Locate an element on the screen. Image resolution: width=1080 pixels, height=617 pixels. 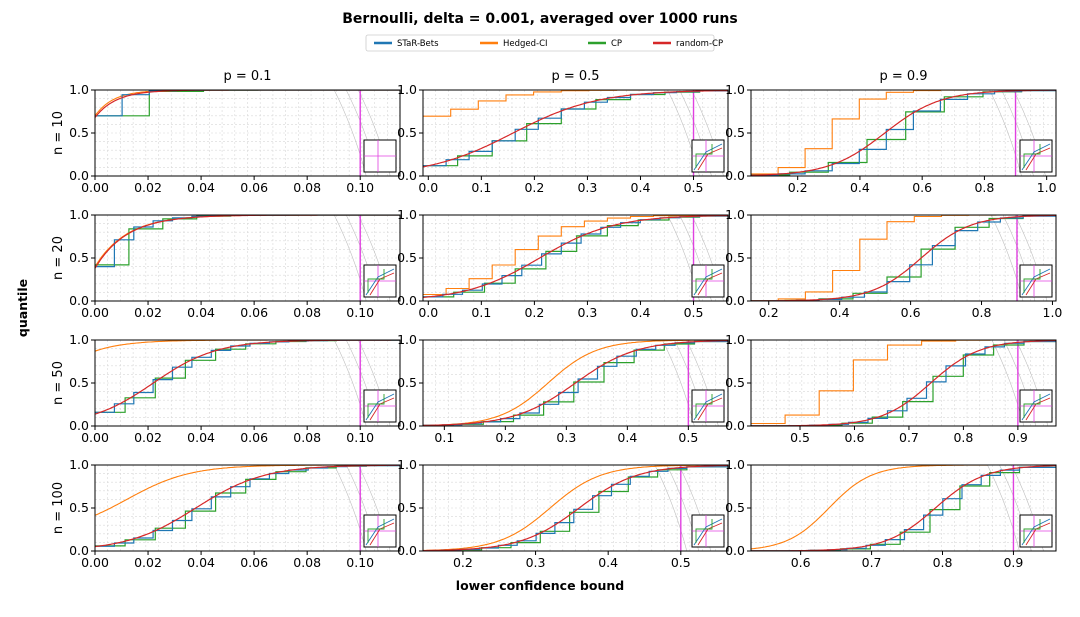
panel-plot-area is located at coordinates (575, 508).